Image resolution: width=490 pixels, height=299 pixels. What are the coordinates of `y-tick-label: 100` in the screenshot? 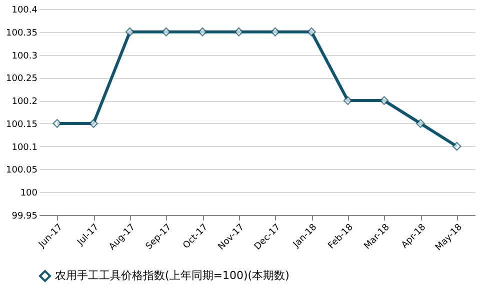 It's located at (29, 193).